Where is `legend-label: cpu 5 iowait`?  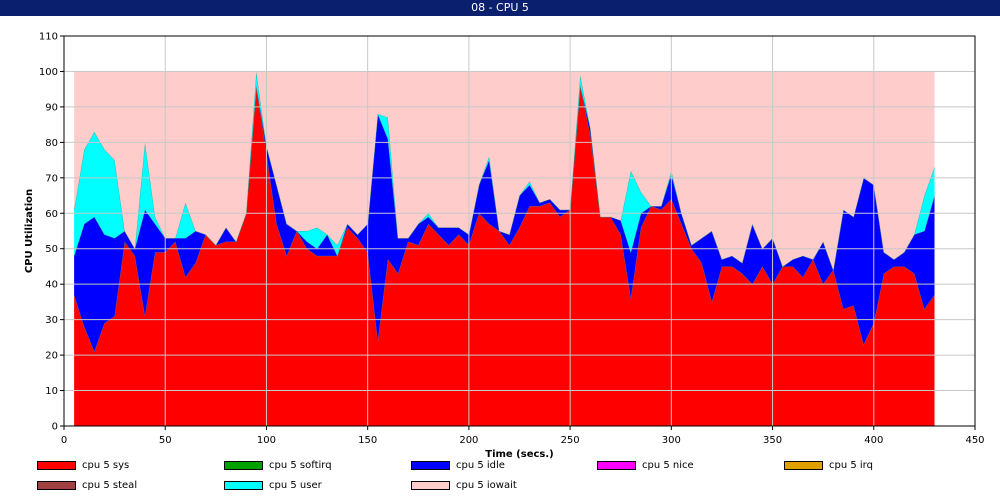 legend-label: cpu 5 iowait is located at coordinates (486, 485).